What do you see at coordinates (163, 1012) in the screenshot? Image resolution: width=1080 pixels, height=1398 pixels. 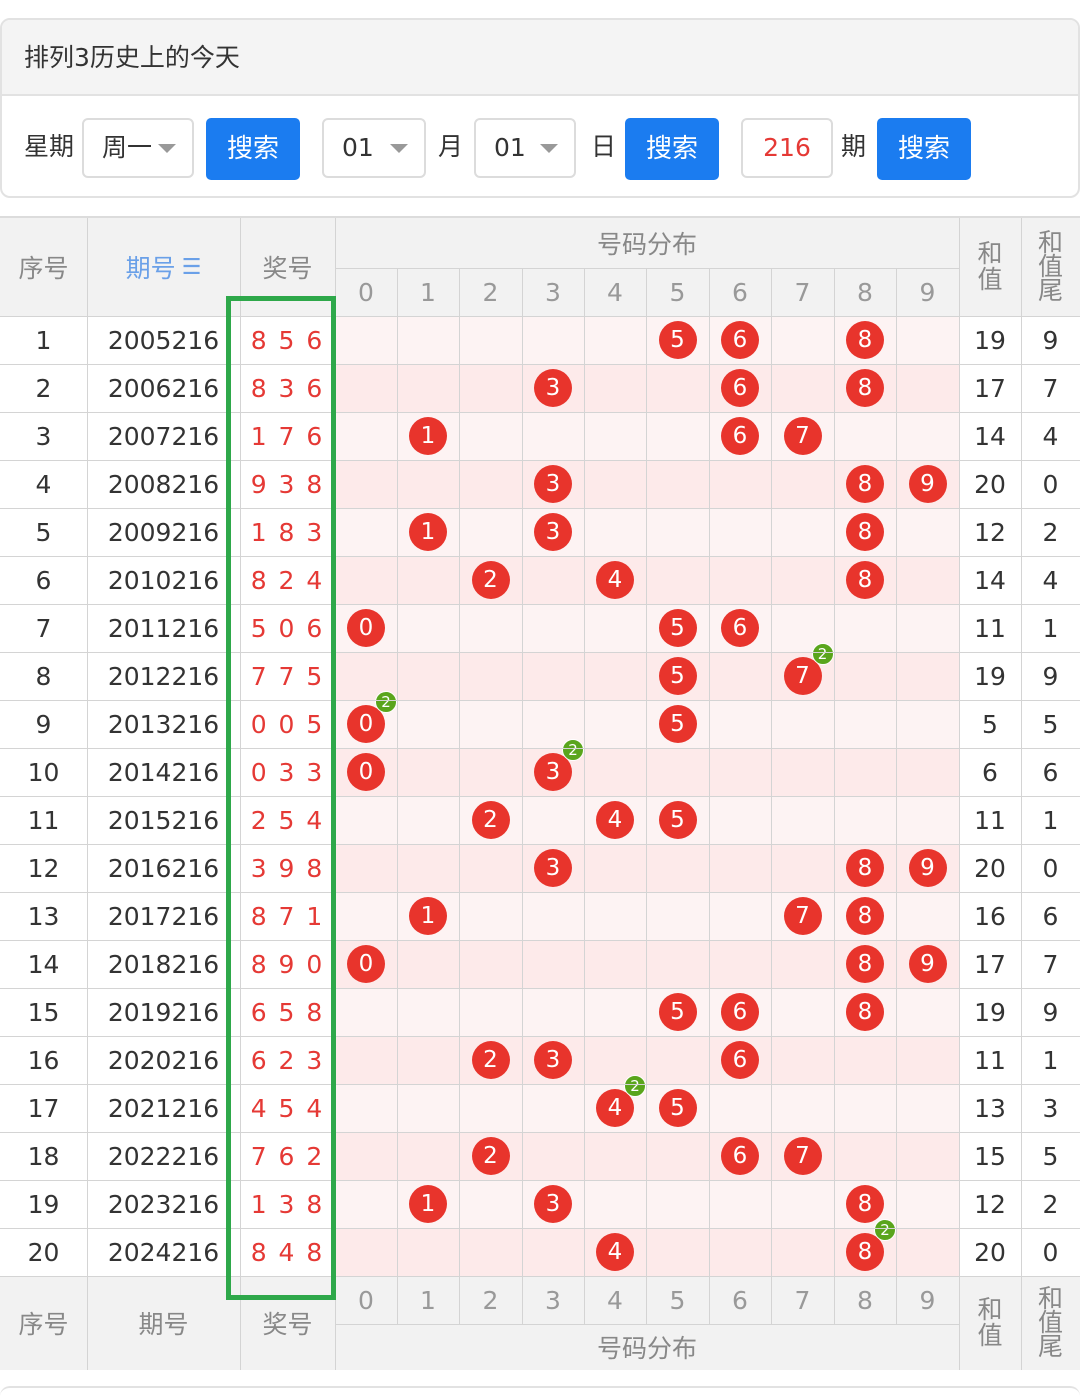 I see `row-period: 2019216` at bounding box center [163, 1012].